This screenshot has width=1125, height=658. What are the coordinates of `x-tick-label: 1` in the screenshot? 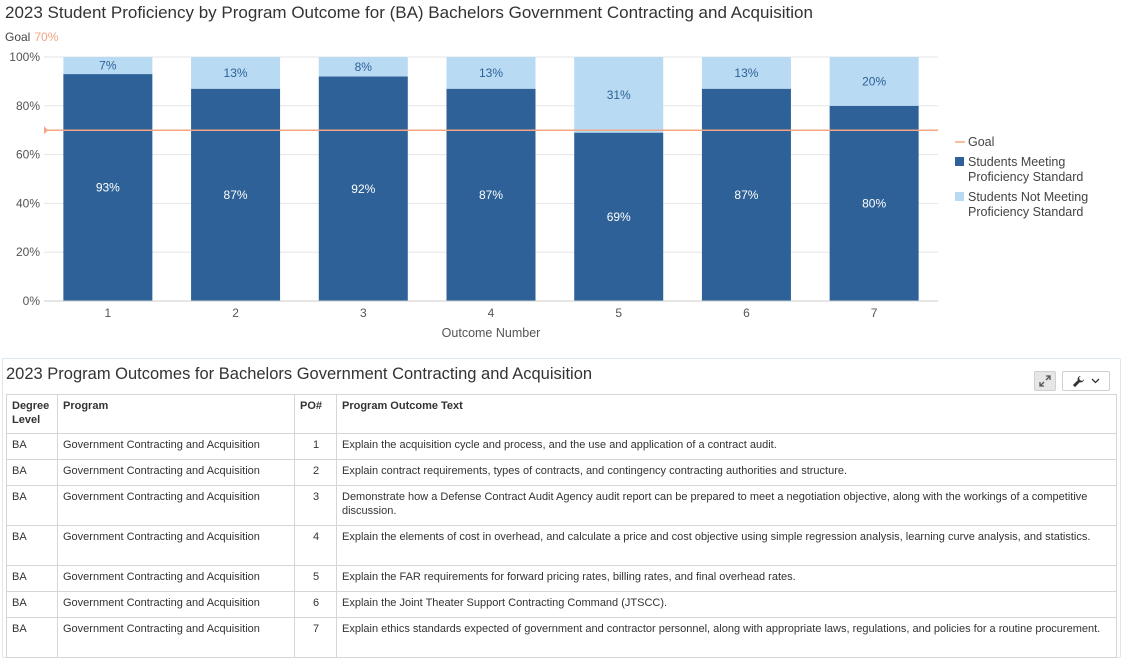 It's located at (108, 313).